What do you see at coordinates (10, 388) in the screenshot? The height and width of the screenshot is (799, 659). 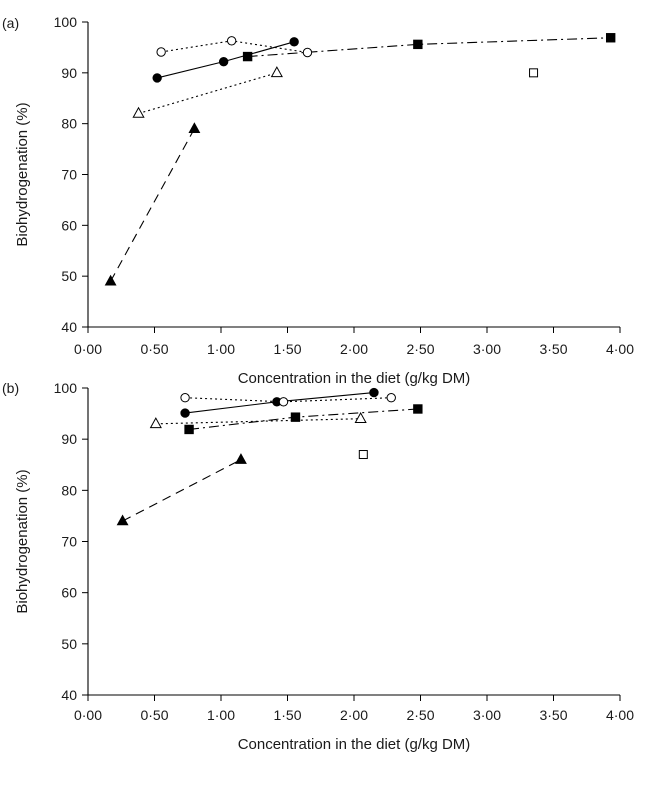 I see `panel-label: (b)` at bounding box center [10, 388].